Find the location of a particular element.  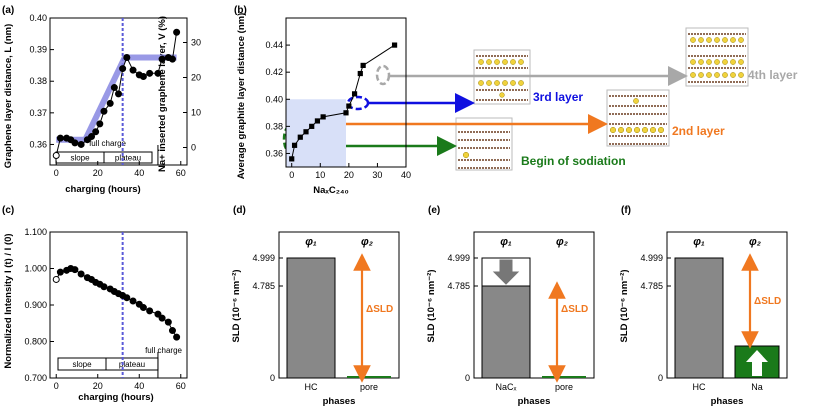

panel-c-plot-frame is located at coordinates (118, 305).